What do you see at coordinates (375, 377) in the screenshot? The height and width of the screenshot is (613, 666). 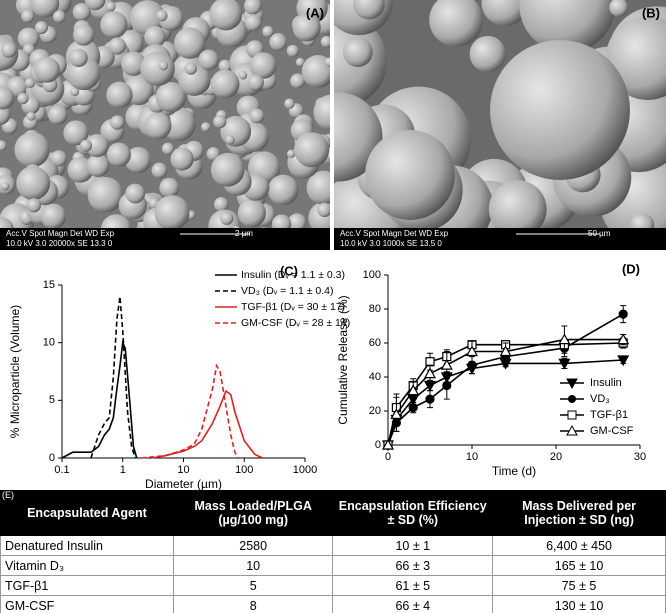 I see `y-tick-label: 40` at bounding box center [375, 377].